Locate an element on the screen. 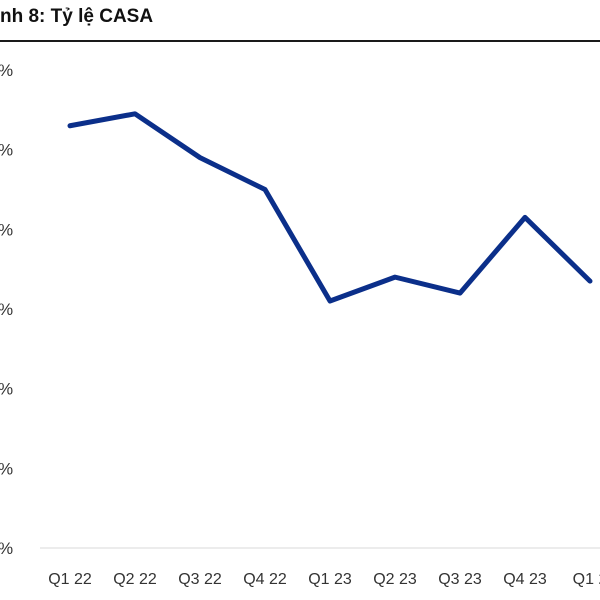 The image size is (600, 600). x-tick-label: Q1 2 is located at coordinates (586, 579).